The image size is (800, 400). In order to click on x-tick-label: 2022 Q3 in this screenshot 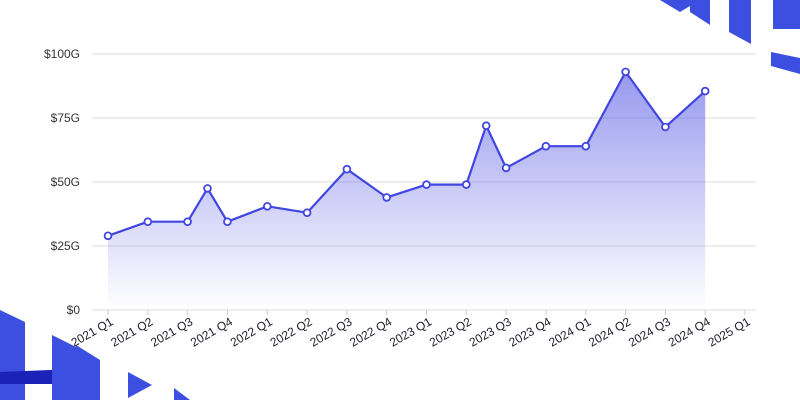, I will do `click(330, 331)`.